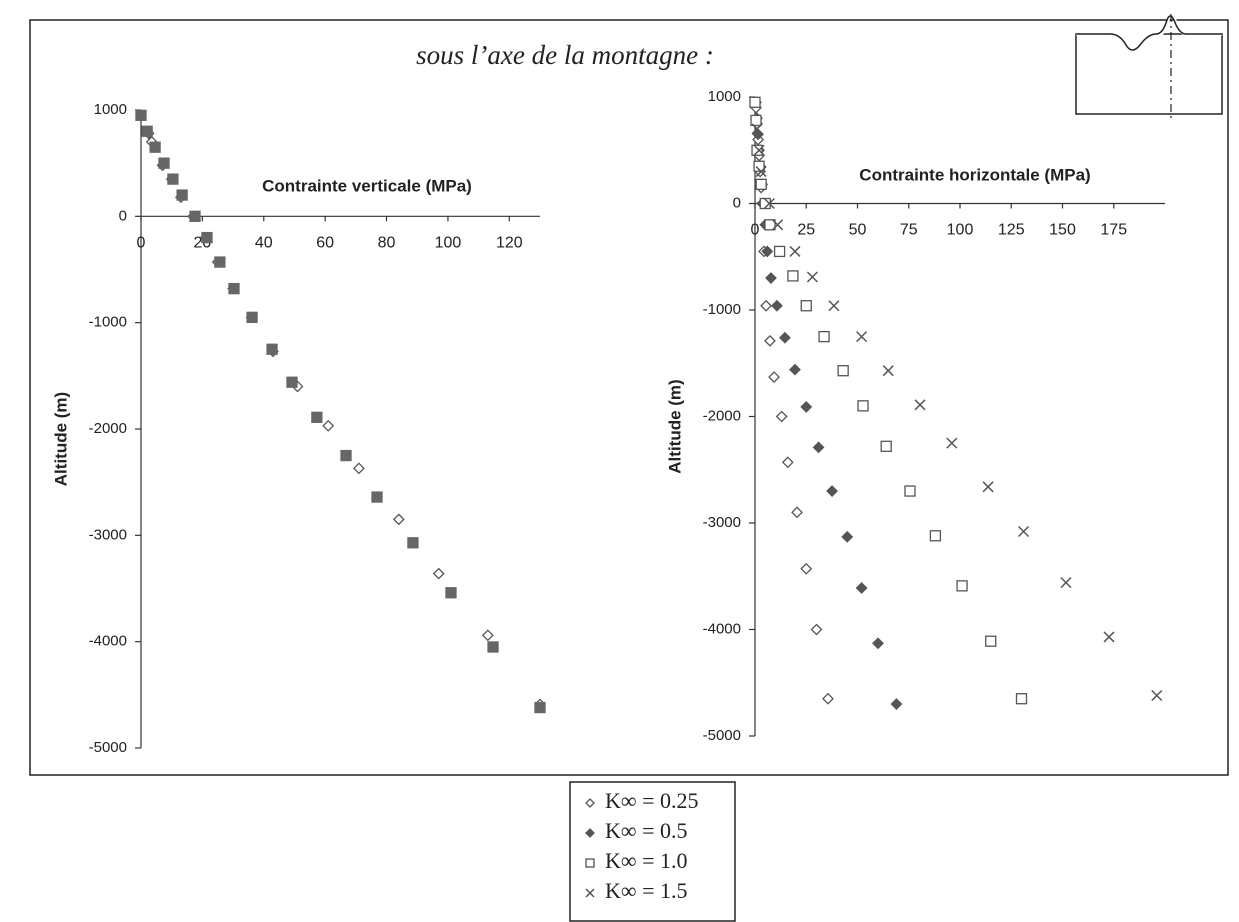 The height and width of the screenshot is (922, 1239). I want to click on x-tick-label: 75, so click(909, 230).